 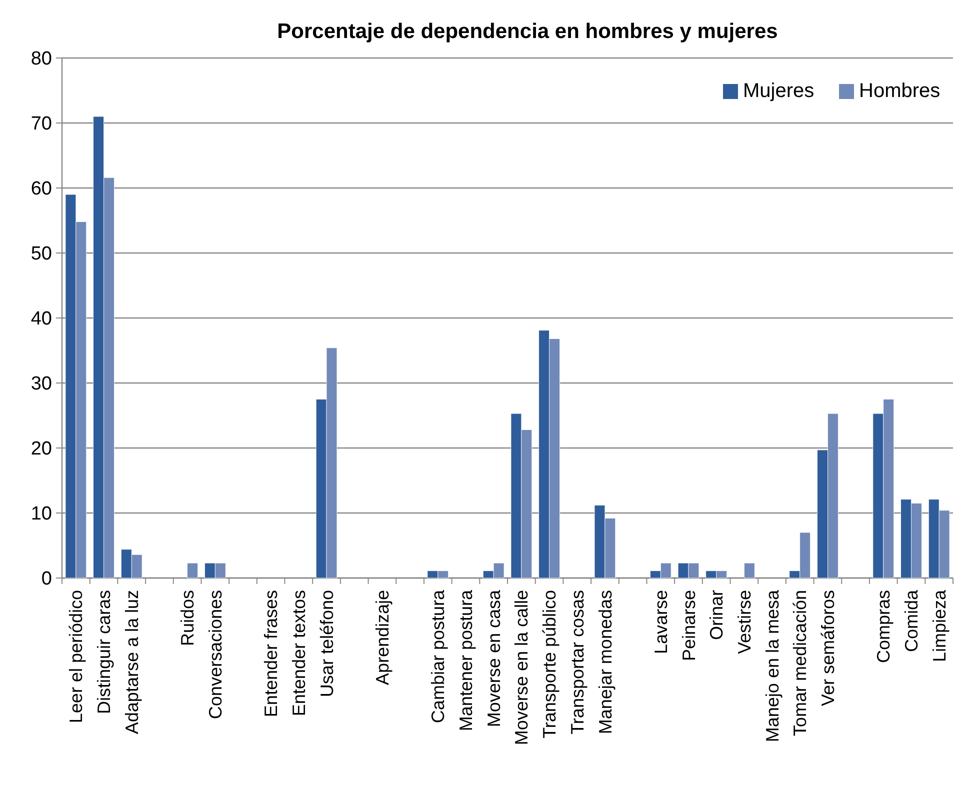 What do you see at coordinates (605, 662) in the screenshot?
I see `x-tick-label: Manejar monedas` at bounding box center [605, 662].